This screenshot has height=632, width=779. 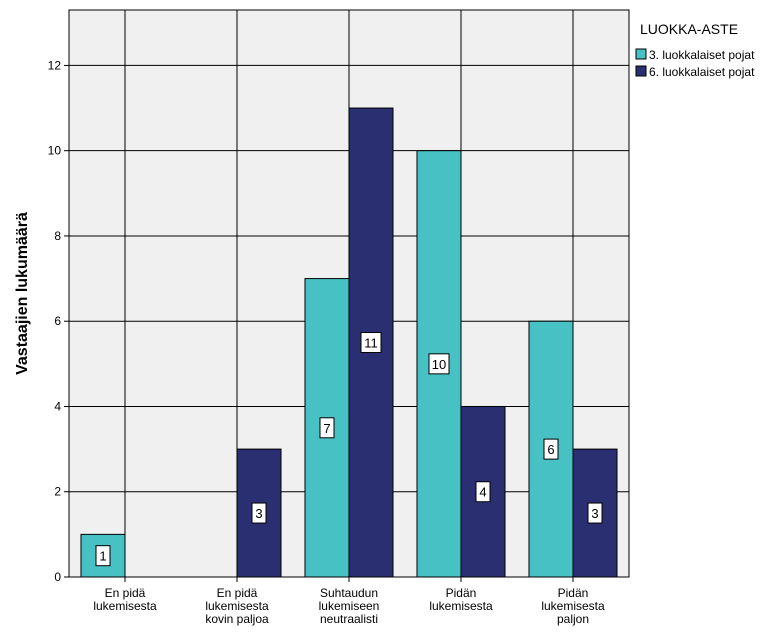 What do you see at coordinates (125, 599) in the screenshot?
I see `x-tick-label: En pidä lukemisesta` at bounding box center [125, 599].